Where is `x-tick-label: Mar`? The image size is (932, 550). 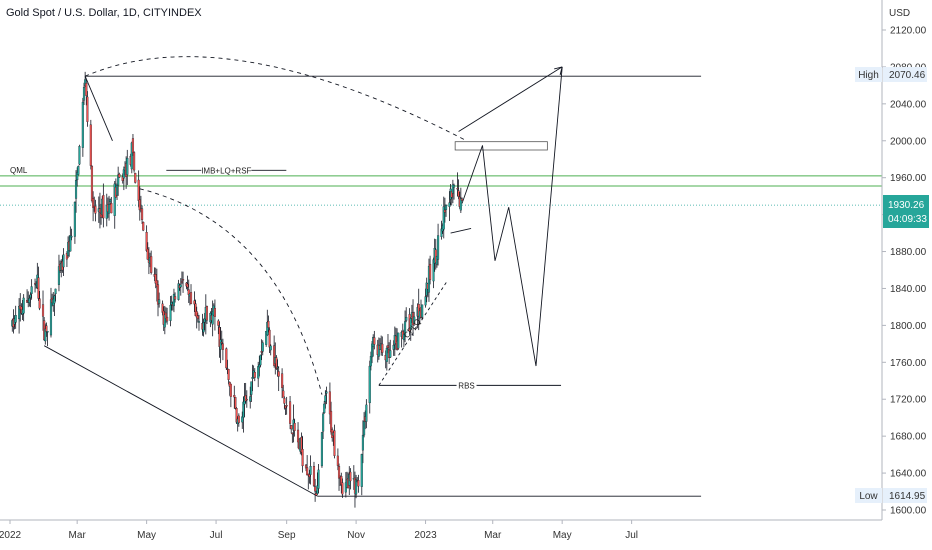 x-tick-label: Mar is located at coordinates (78, 535).